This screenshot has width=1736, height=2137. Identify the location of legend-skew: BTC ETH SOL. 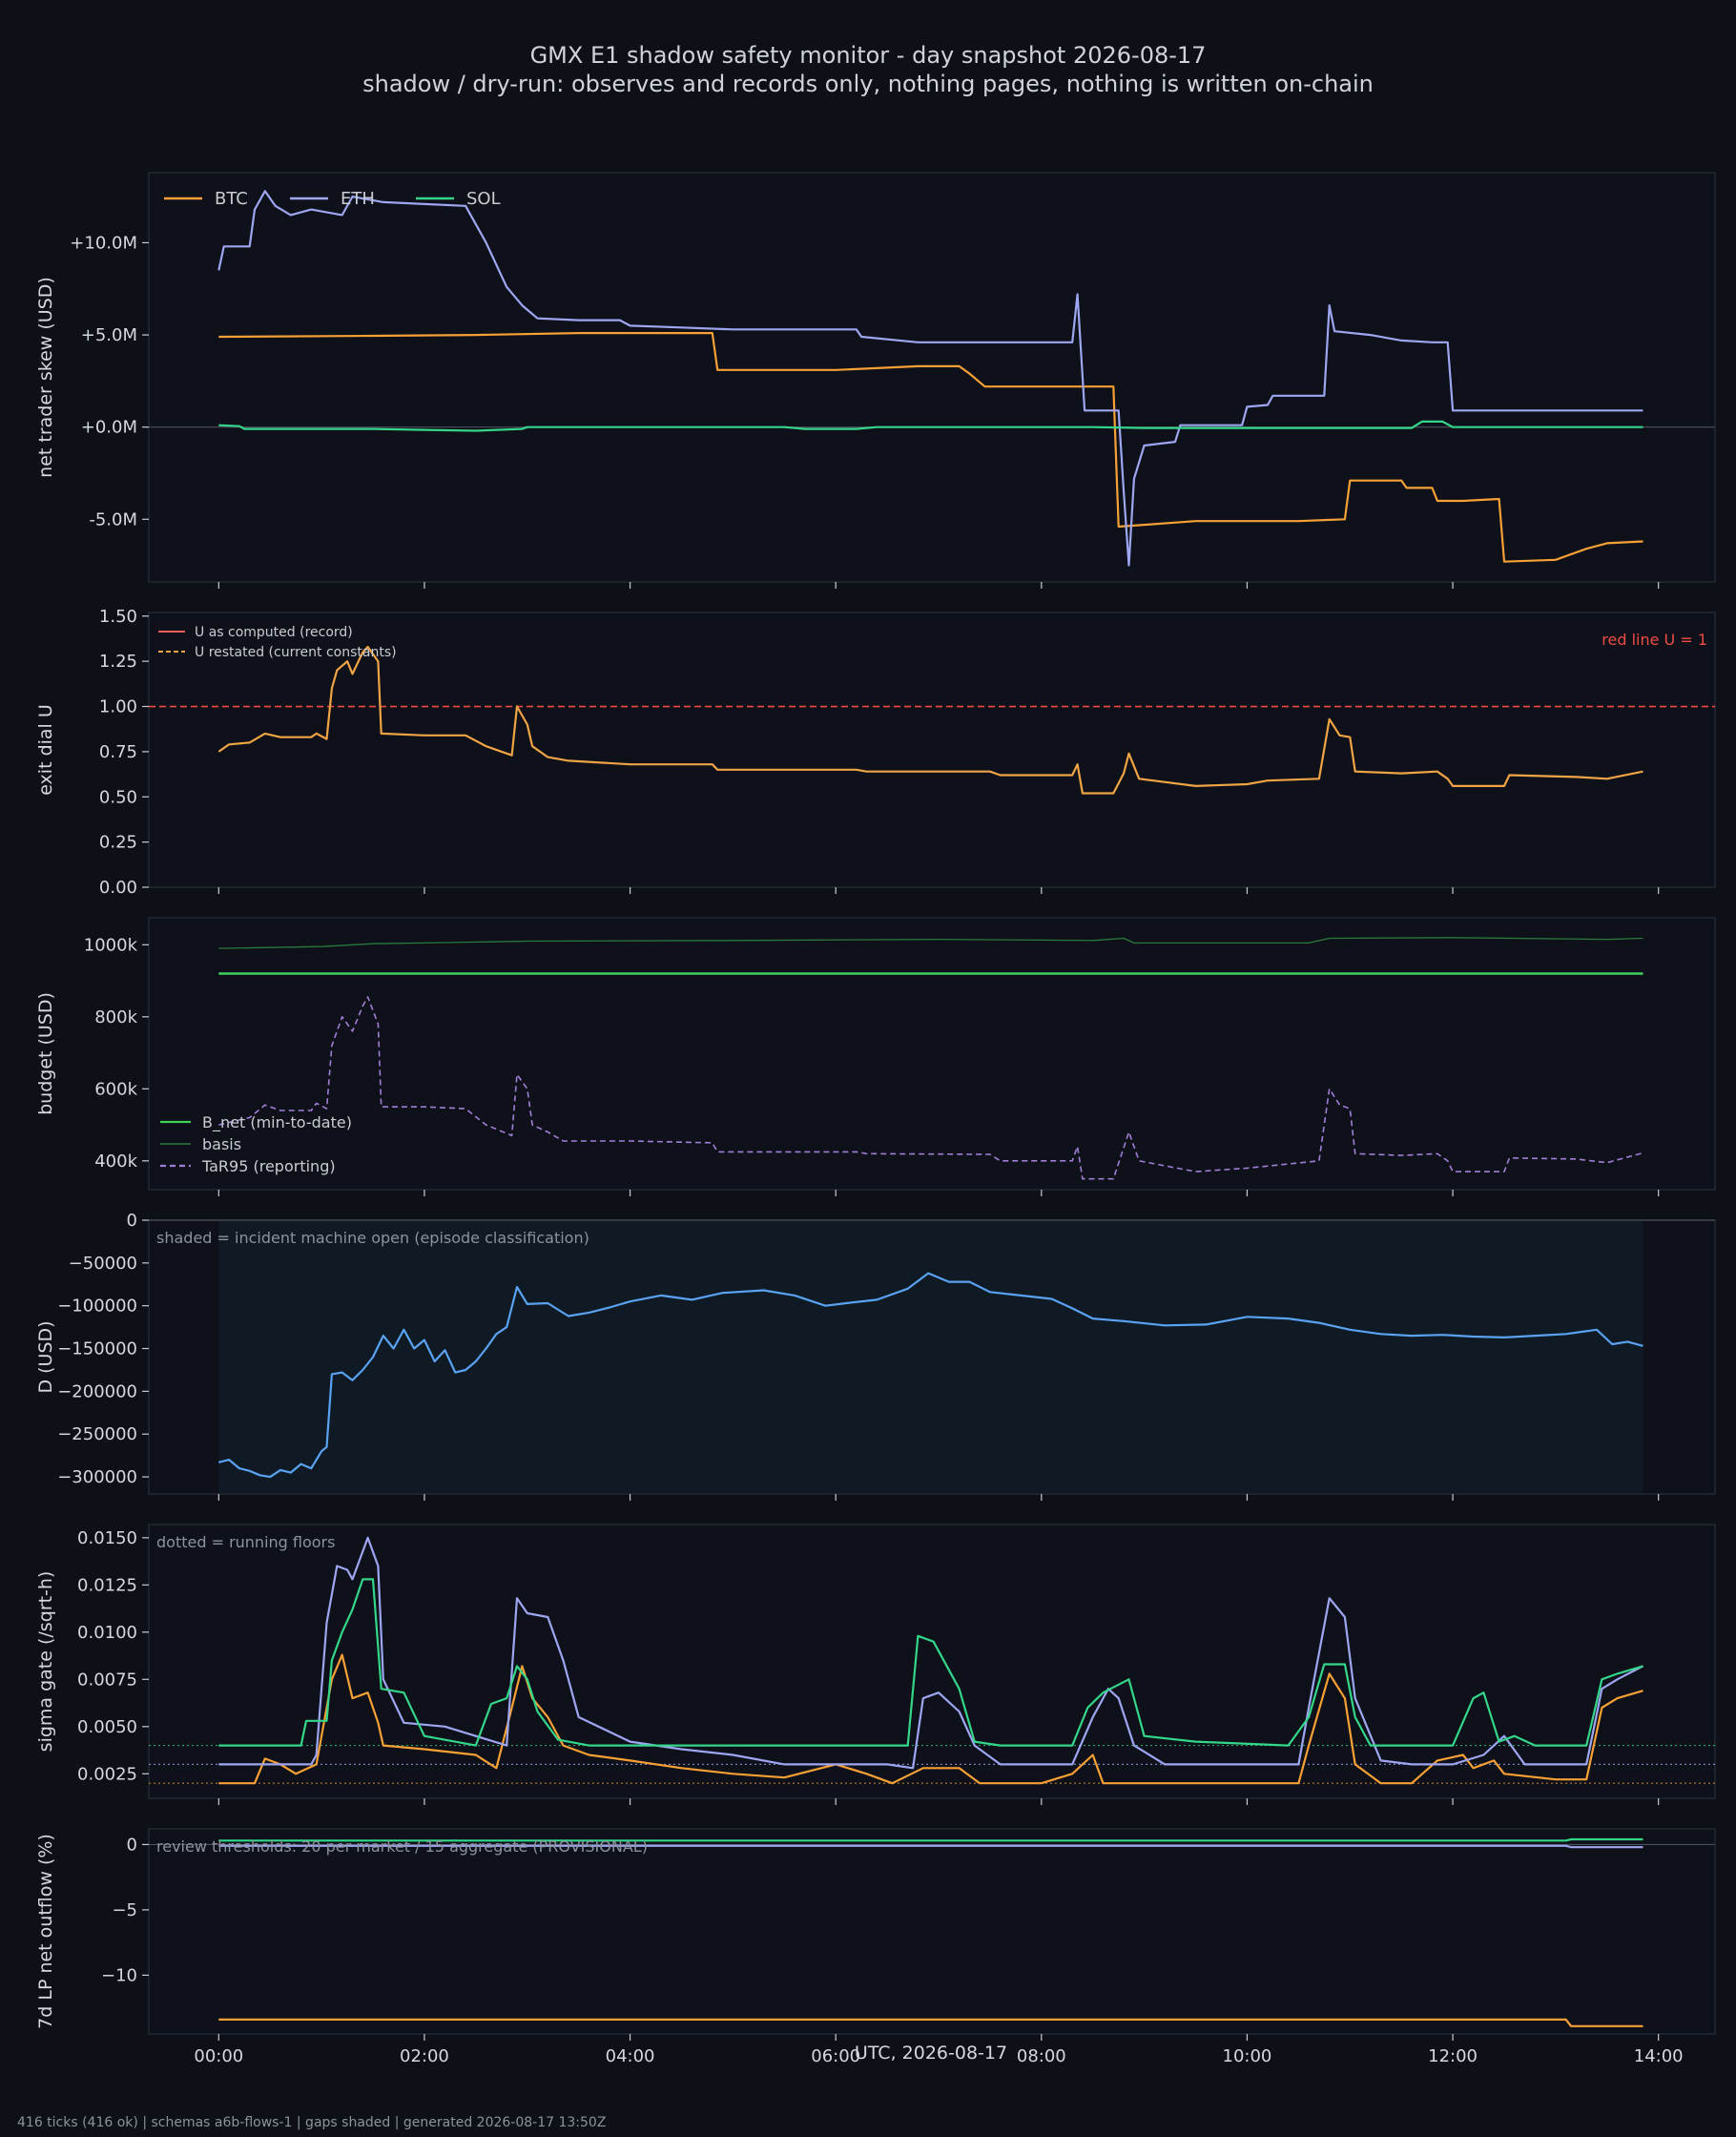
(332, 199).